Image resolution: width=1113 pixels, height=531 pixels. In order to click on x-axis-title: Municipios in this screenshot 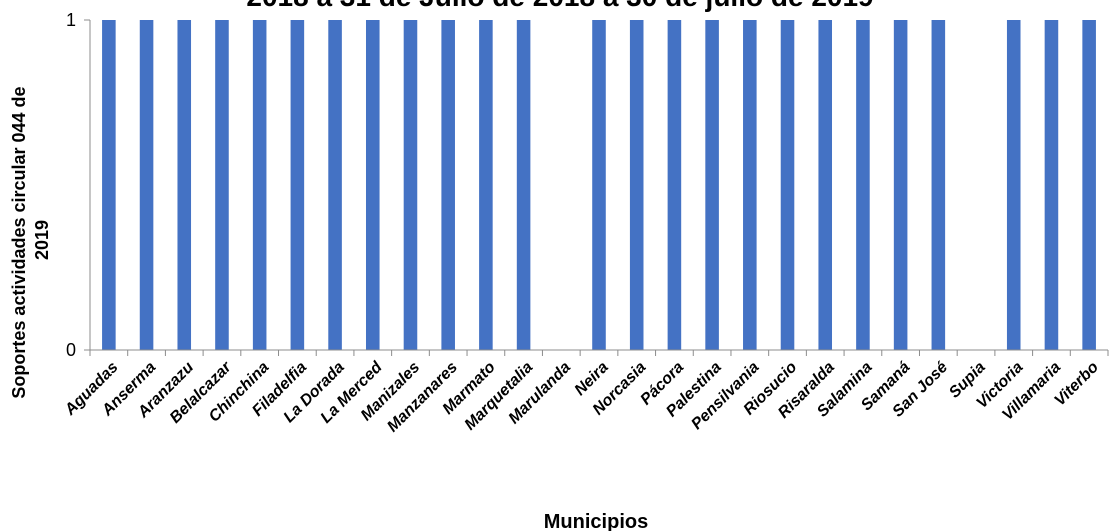, I will do `click(596, 521)`.